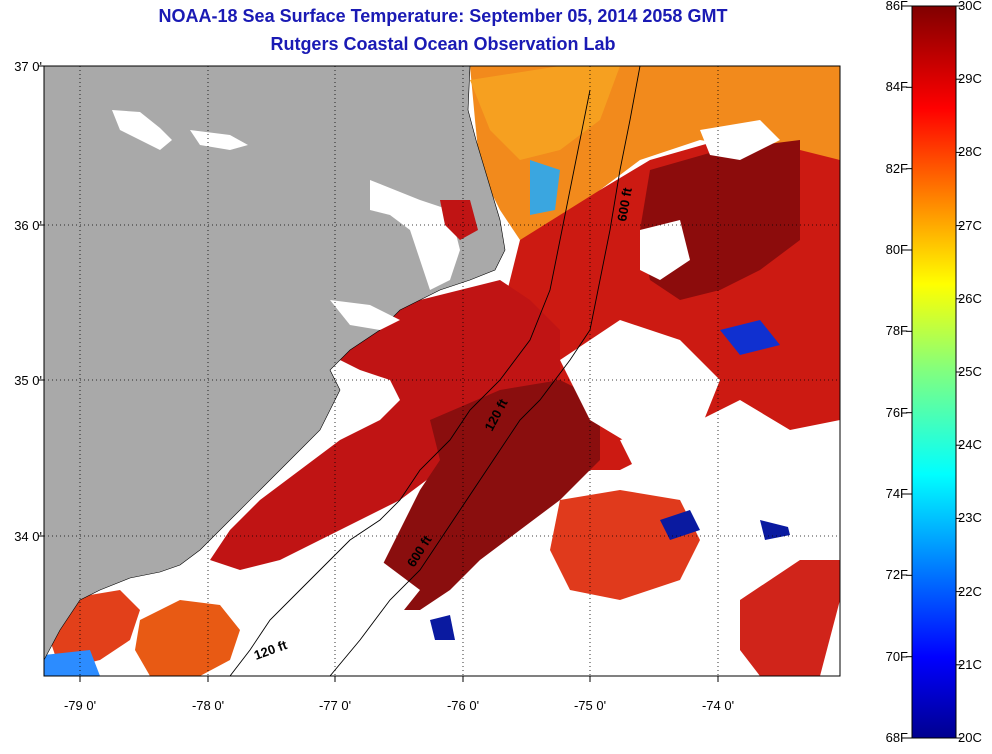 The image size is (992, 754). Describe the element at coordinates (970, 591) in the screenshot. I see `colorbar-label-c: 22C` at that location.